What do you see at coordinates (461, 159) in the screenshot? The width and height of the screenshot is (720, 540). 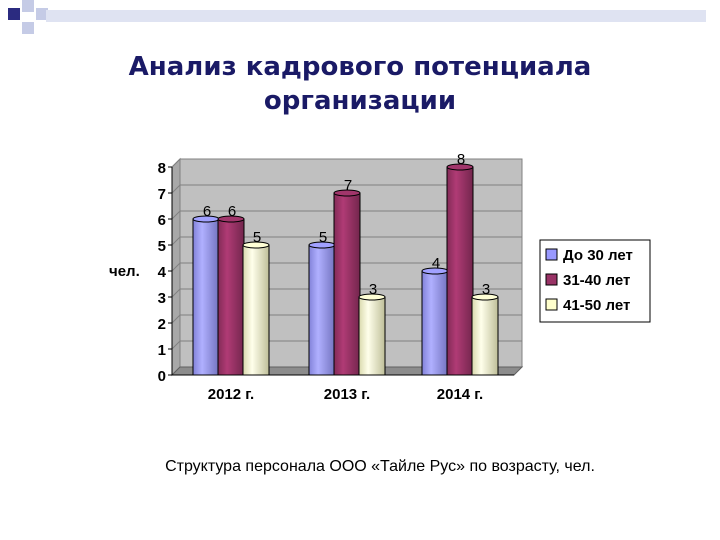 I see `data-label: 8` at bounding box center [461, 159].